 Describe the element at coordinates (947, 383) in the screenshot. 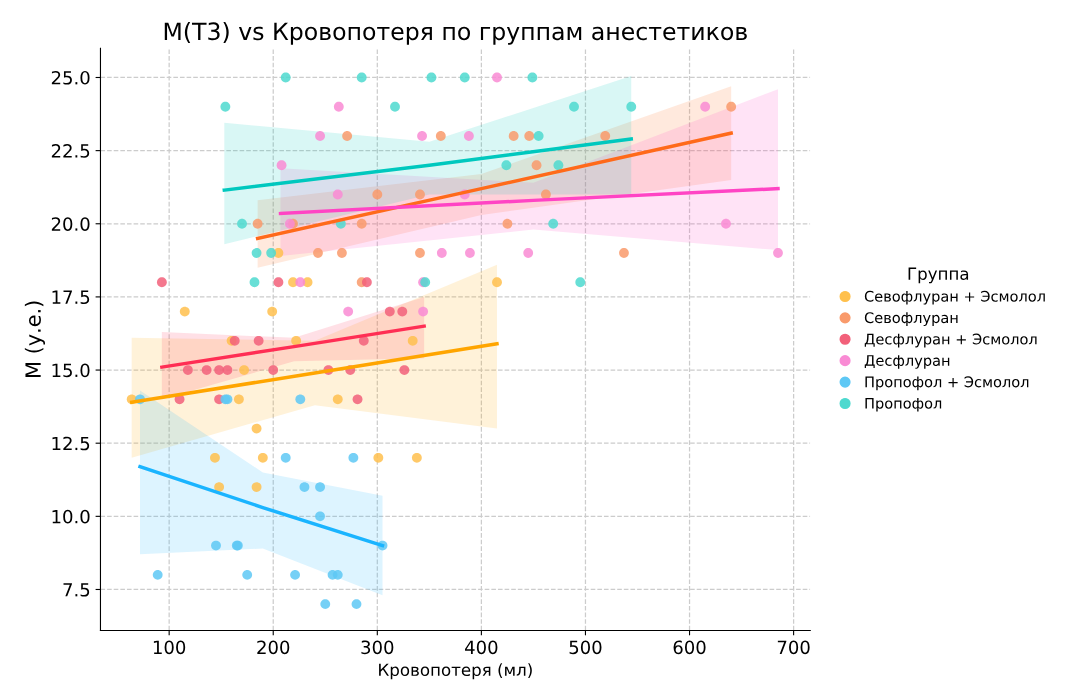

I see `legend-label: Пропофол + Эсмолол` at that location.